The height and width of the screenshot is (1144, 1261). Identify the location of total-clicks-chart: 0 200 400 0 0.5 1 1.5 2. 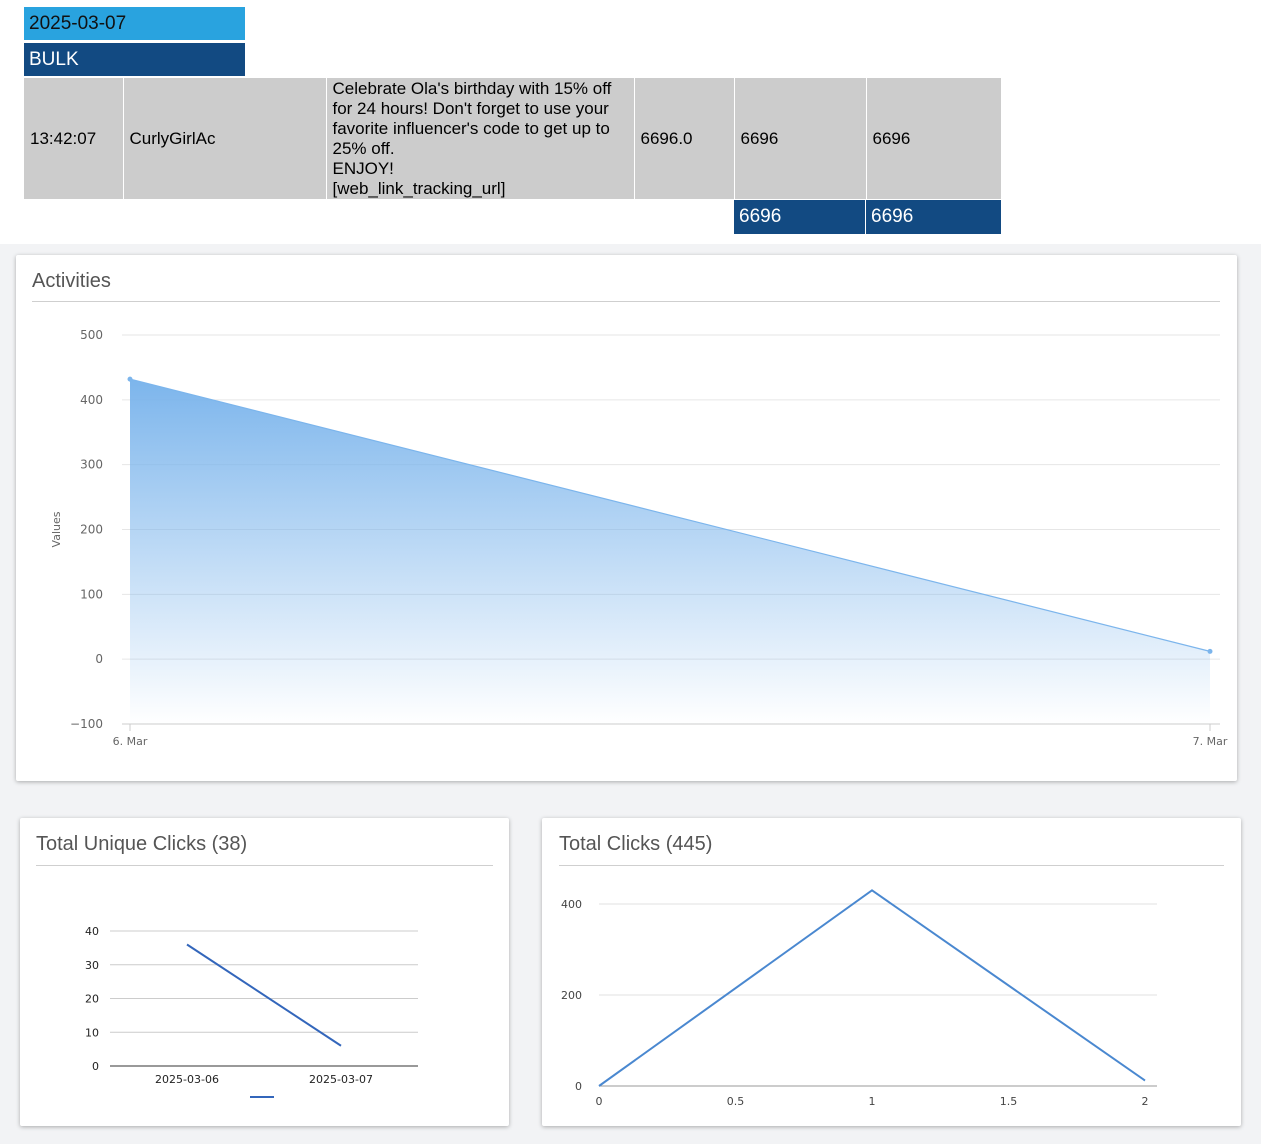
(859, 998).